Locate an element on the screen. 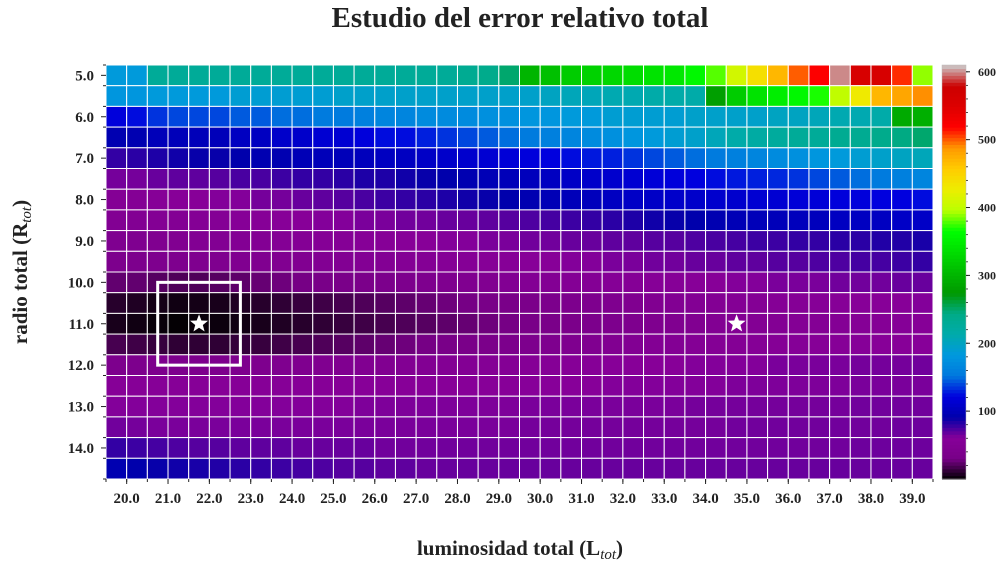  y-tick-label: 14.0 is located at coordinates (81, 449).